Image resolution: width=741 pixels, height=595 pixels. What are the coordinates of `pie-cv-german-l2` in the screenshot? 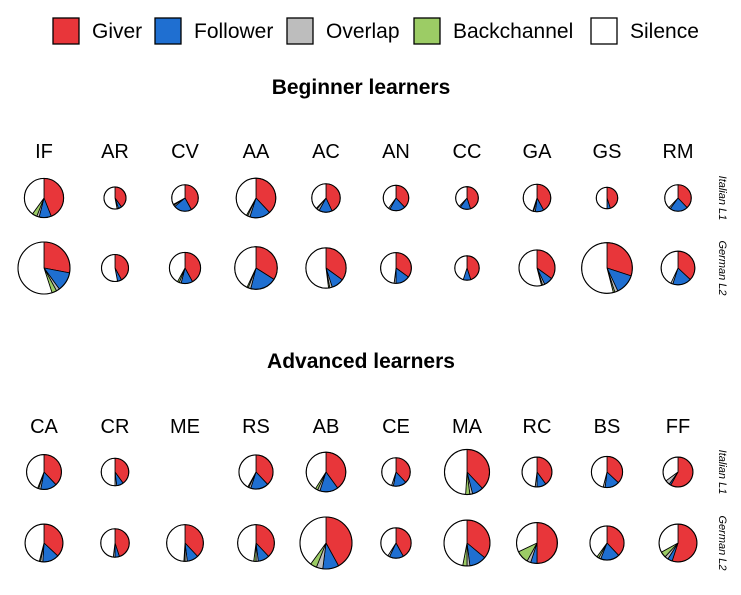 It's located at (185, 268).